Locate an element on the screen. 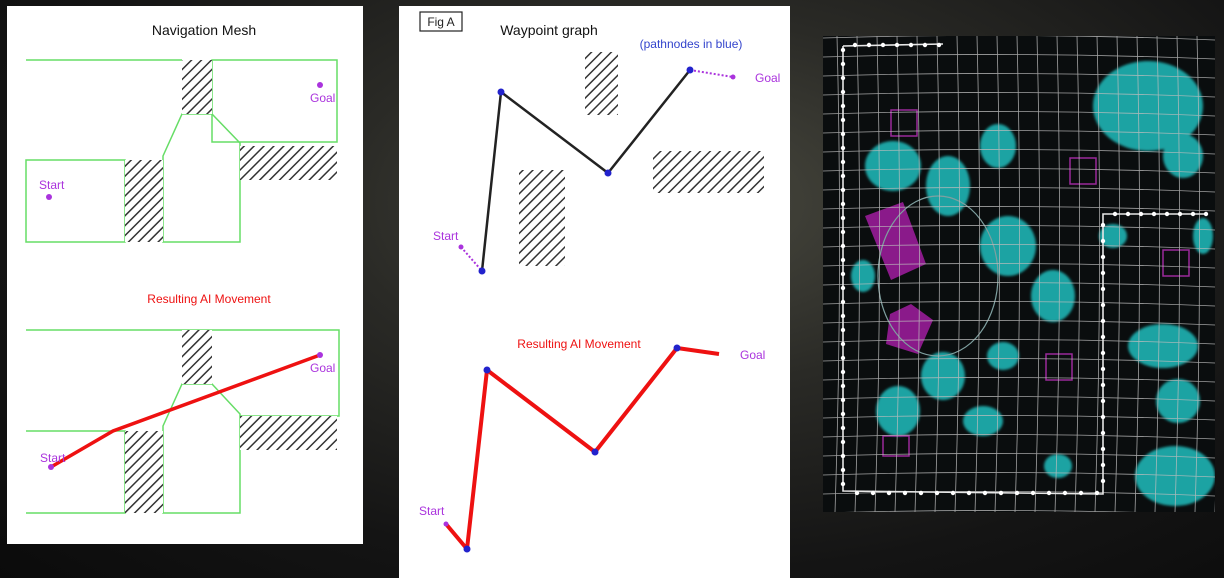 This screenshot has width=1224, height=578. waypoint-graph-edges is located at coordinates (585, 170).